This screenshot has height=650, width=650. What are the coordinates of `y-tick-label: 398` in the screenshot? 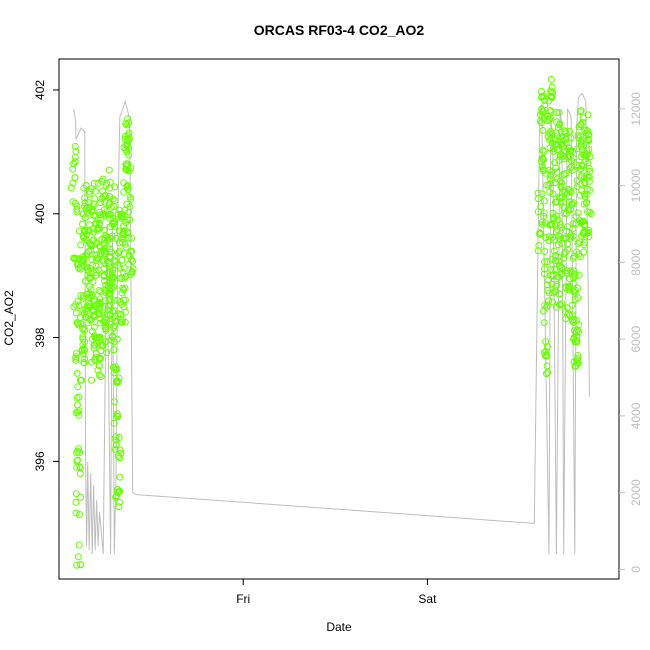 It's located at (40, 337).